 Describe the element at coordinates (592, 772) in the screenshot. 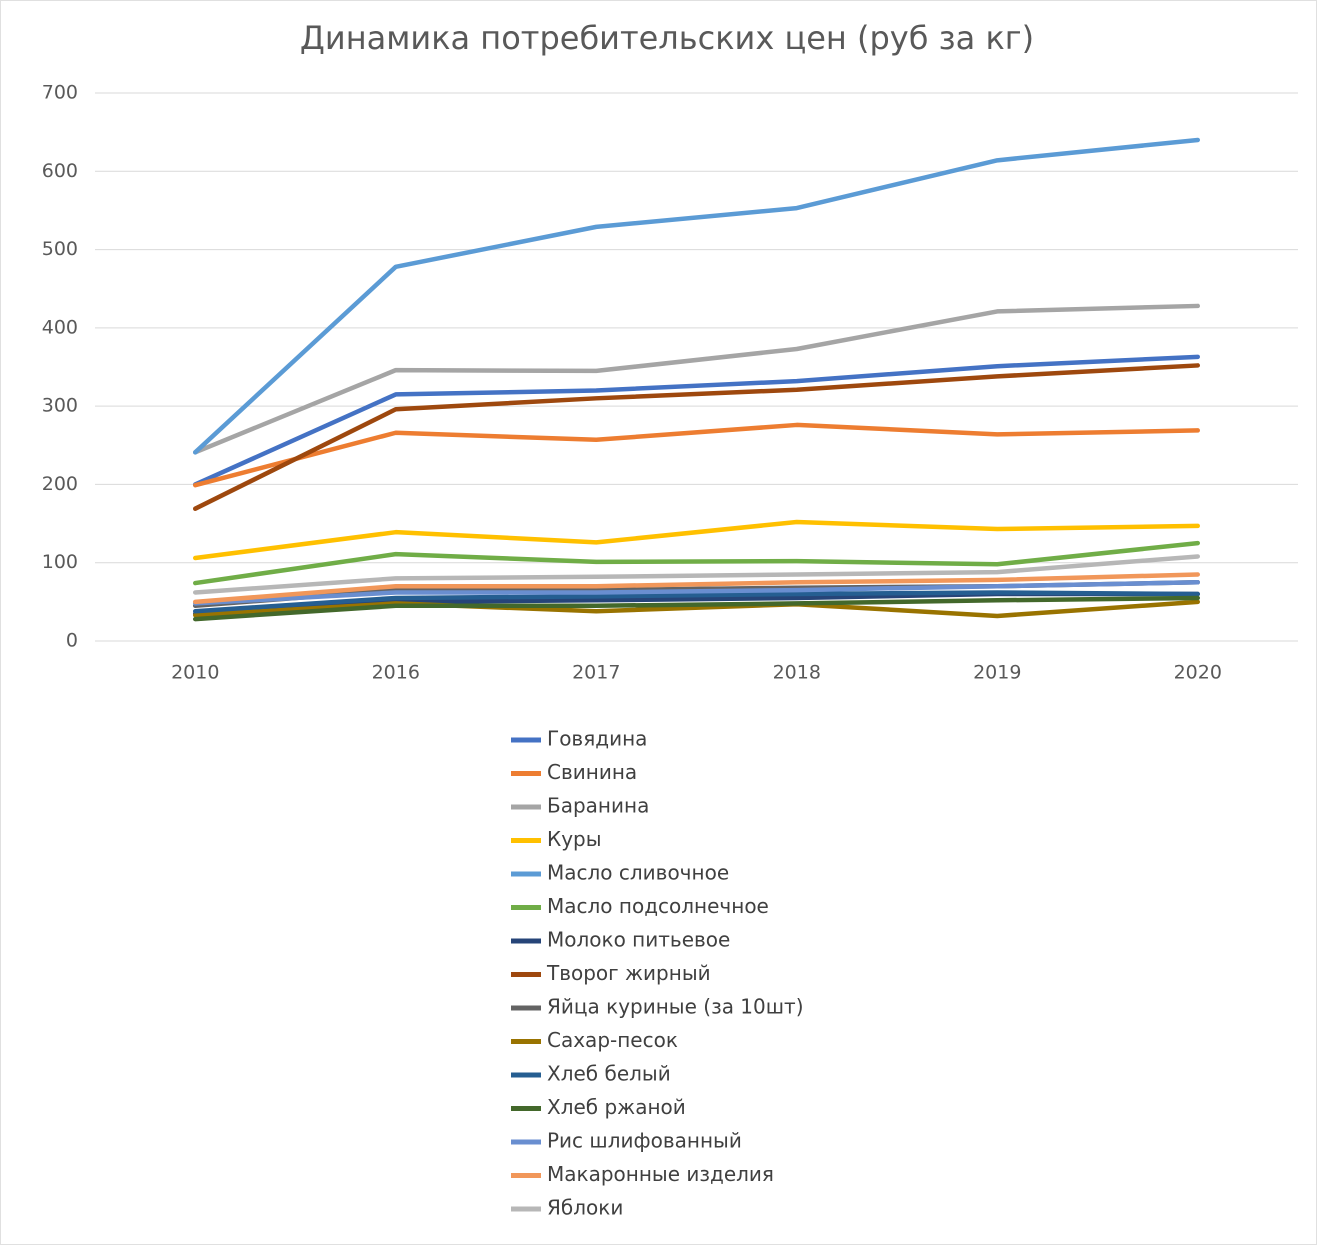

I see `legend-label: Свинина` at that location.